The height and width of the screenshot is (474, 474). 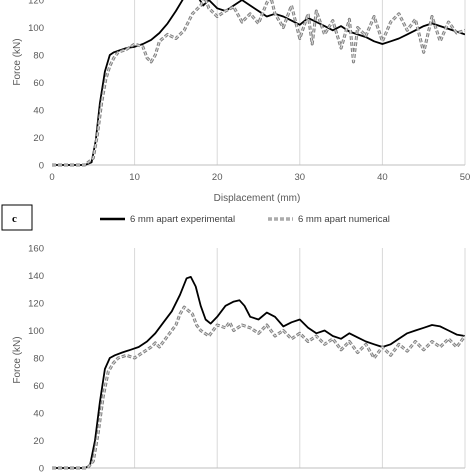 What do you see at coordinates (182, 219) in the screenshot?
I see `legend-label-experimental: 6 mm apart experimental` at bounding box center [182, 219].